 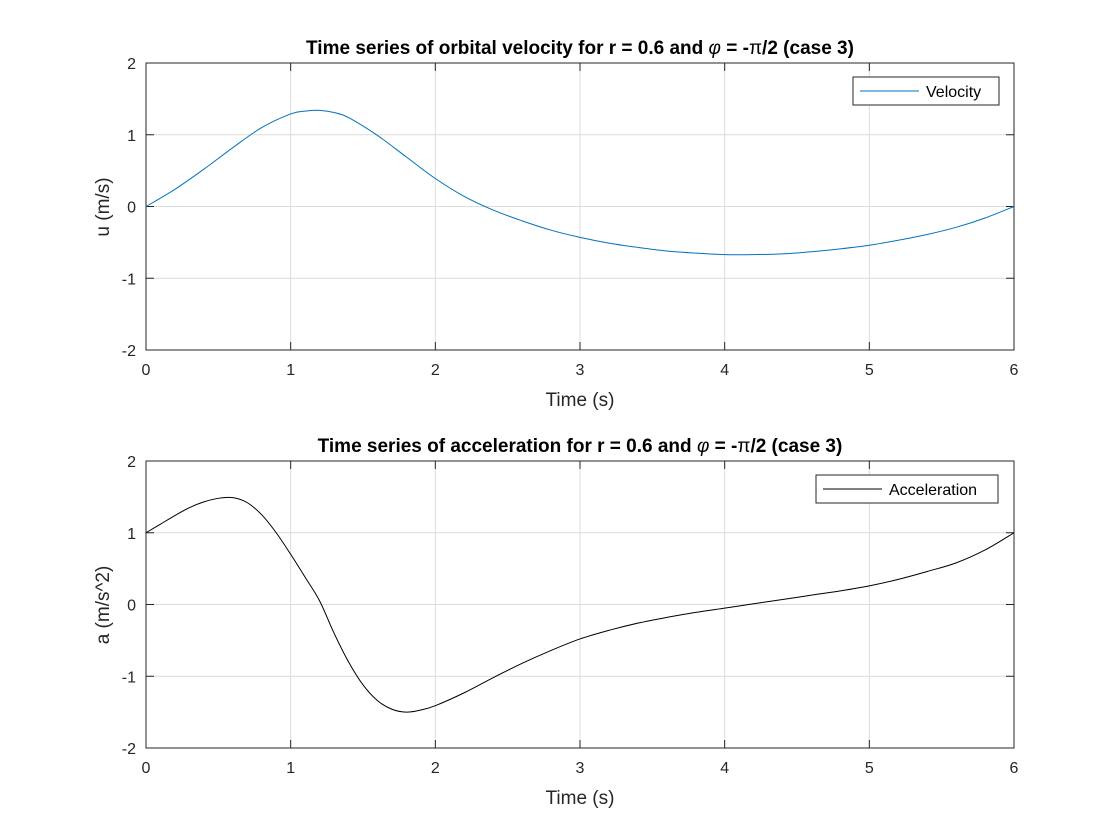 What do you see at coordinates (724, 768) in the screenshot?
I see `acceleration-x-tick-label: 4` at bounding box center [724, 768].